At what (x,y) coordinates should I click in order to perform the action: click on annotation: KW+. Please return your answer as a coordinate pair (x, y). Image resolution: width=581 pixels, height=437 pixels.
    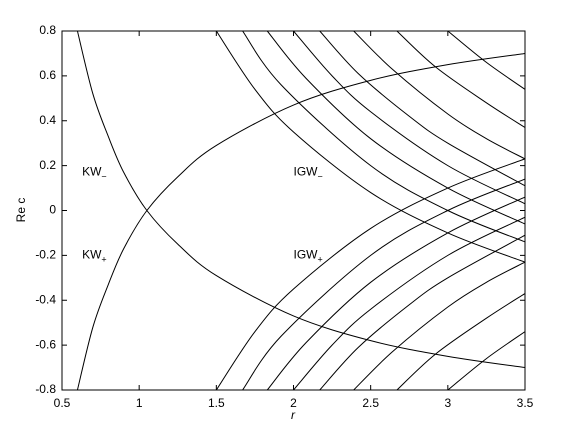
    Looking at the image, I should click on (94, 256).